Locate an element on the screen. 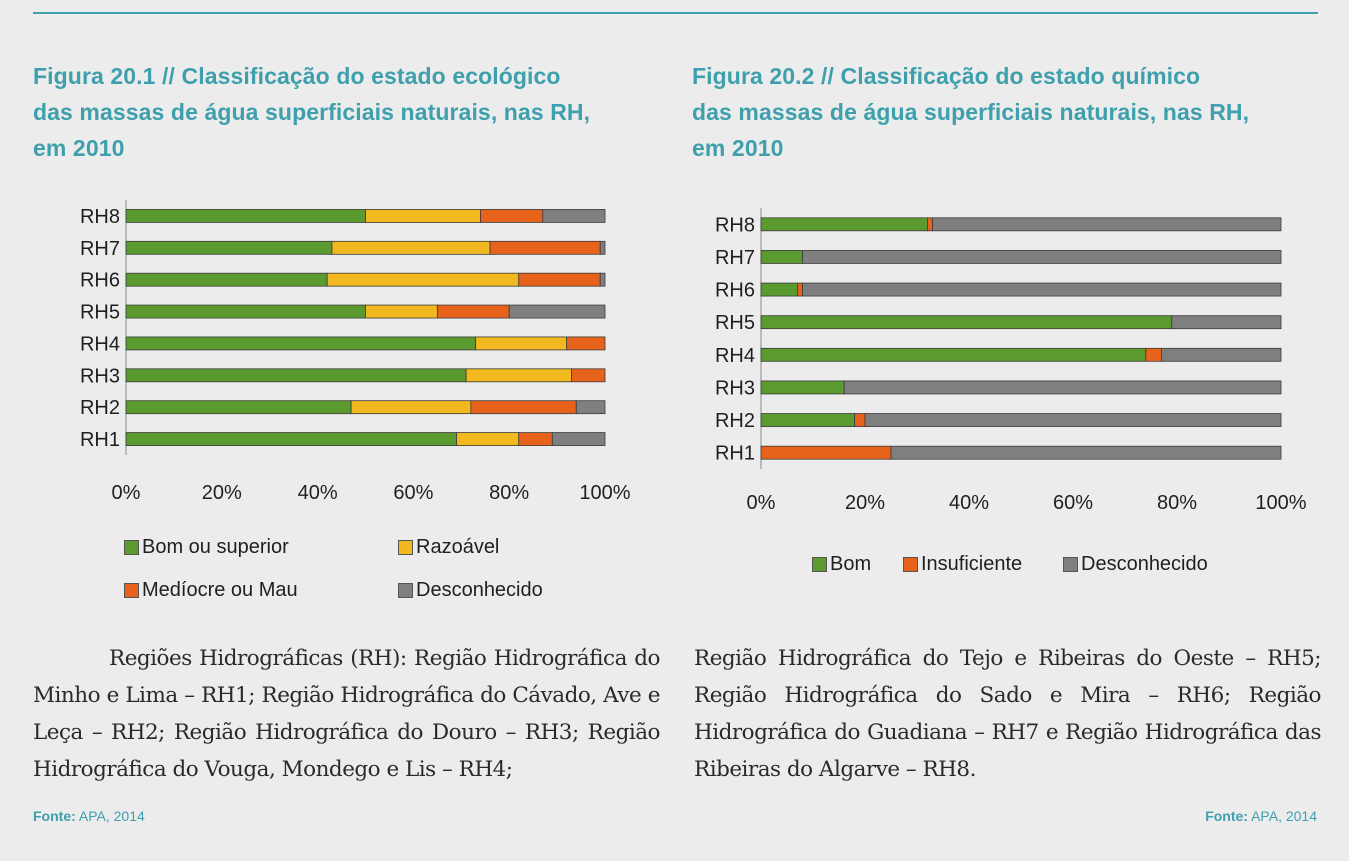 The height and width of the screenshot is (861, 1349). legend-label-bom-ou-superior: Bom ou superior is located at coordinates (215, 547).